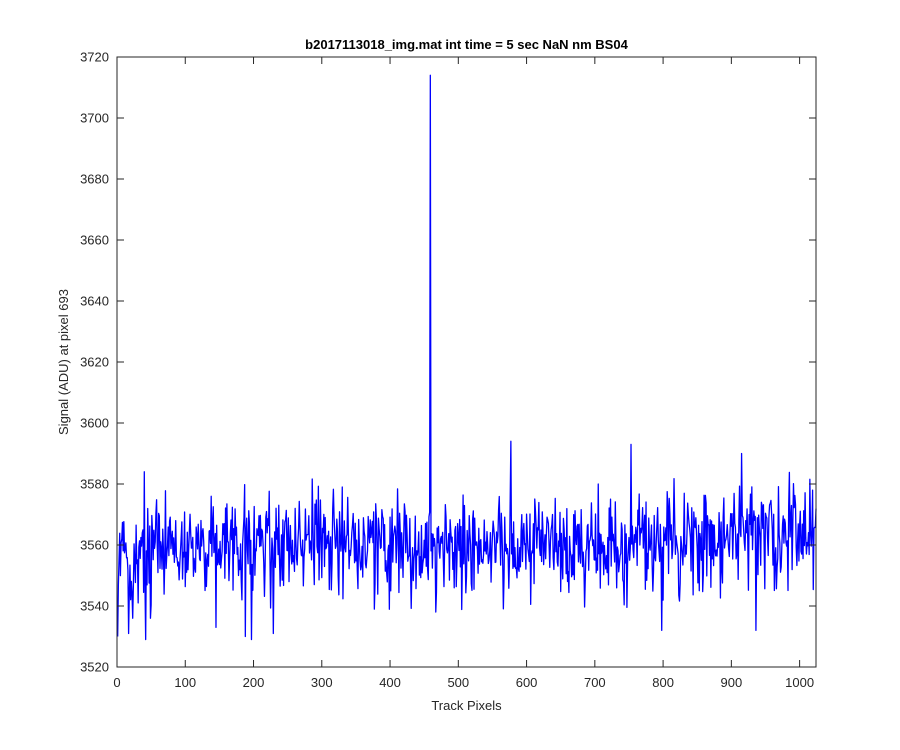 Image resolution: width=900 pixels, height=750 pixels. What do you see at coordinates (527, 682) in the screenshot?
I see `x-tick-label: 600` at bounding box center [527, 682].